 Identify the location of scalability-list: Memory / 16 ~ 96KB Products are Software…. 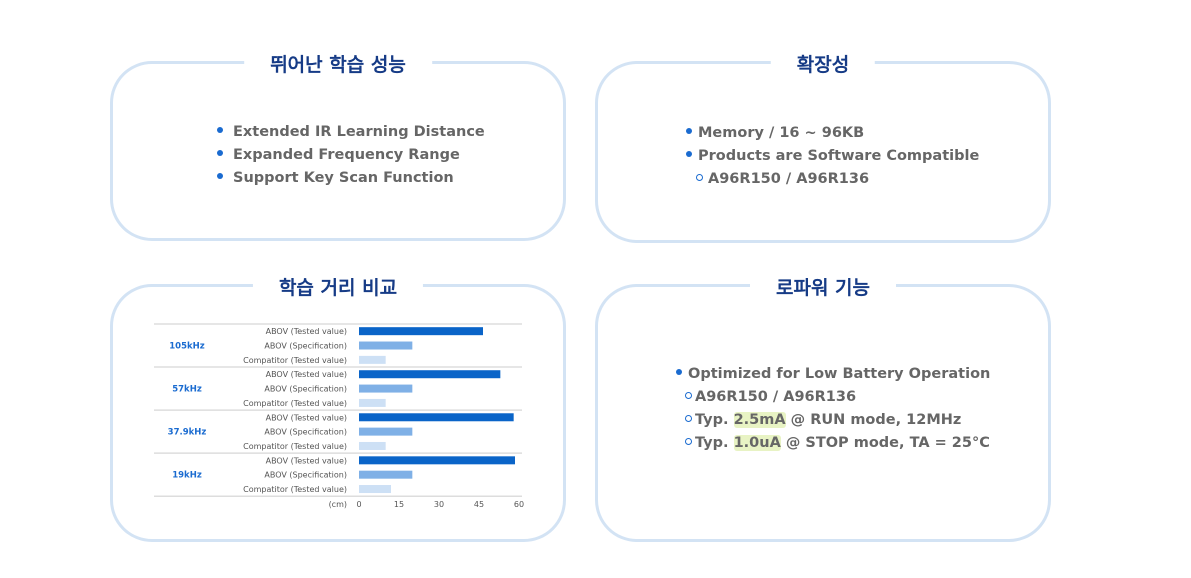
(832, 156).